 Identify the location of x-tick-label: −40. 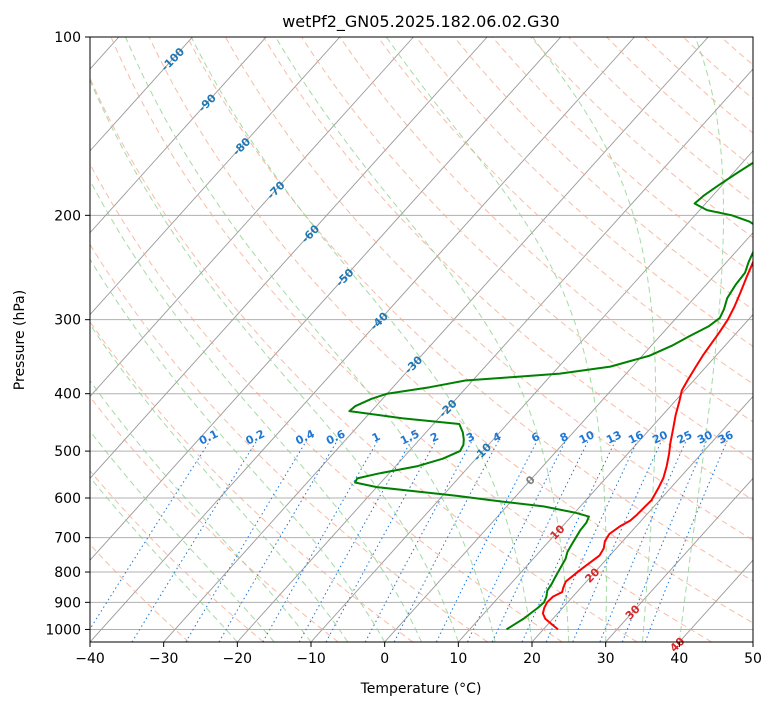
(90, 659).